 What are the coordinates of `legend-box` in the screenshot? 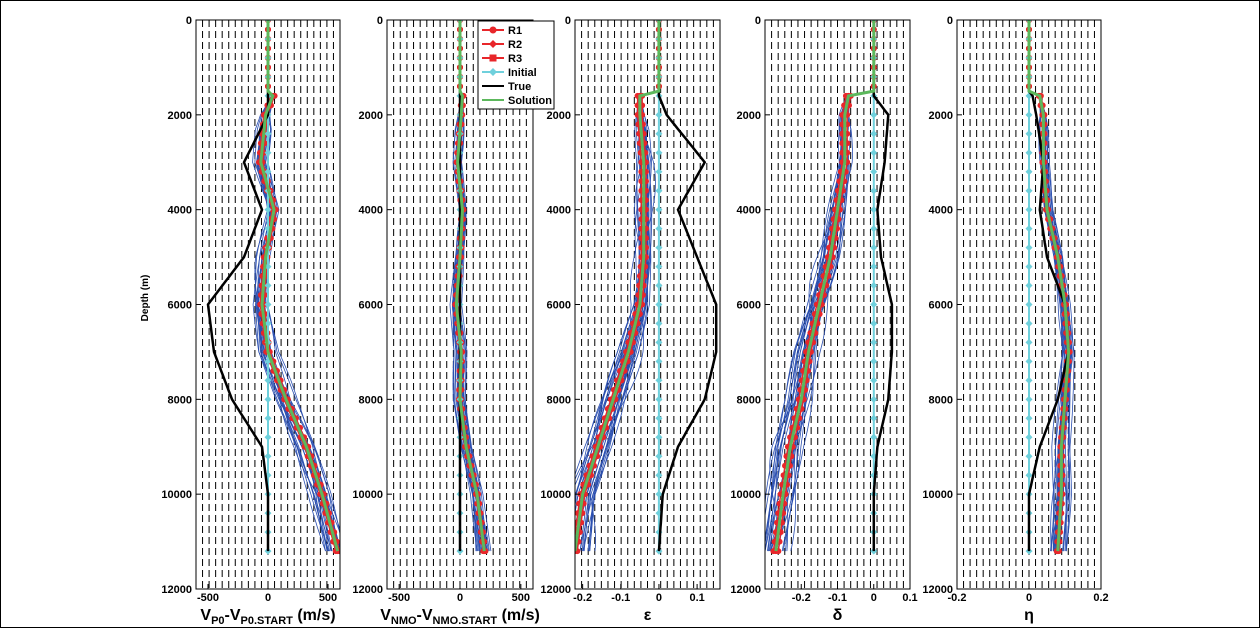 It's located at (516, 65).